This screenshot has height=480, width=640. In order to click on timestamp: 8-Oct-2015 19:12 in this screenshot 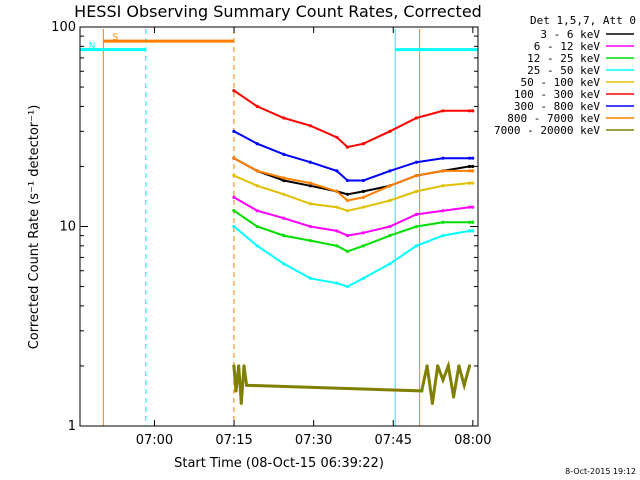, I will do `click(600, 471)`.